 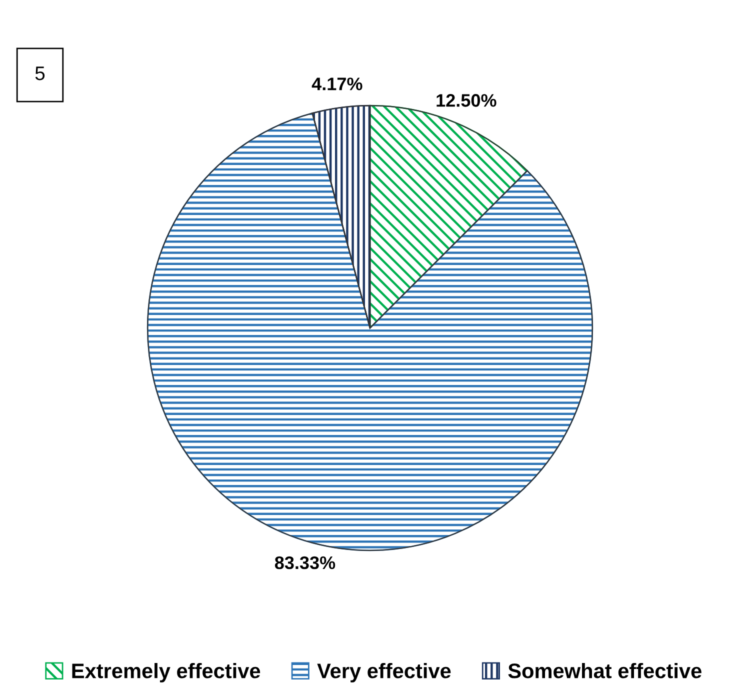 What do you see at coordinates (605, 670) in the screenshot?
I see `legend-label: Somewhat effective` at bounding box center [605, 670].